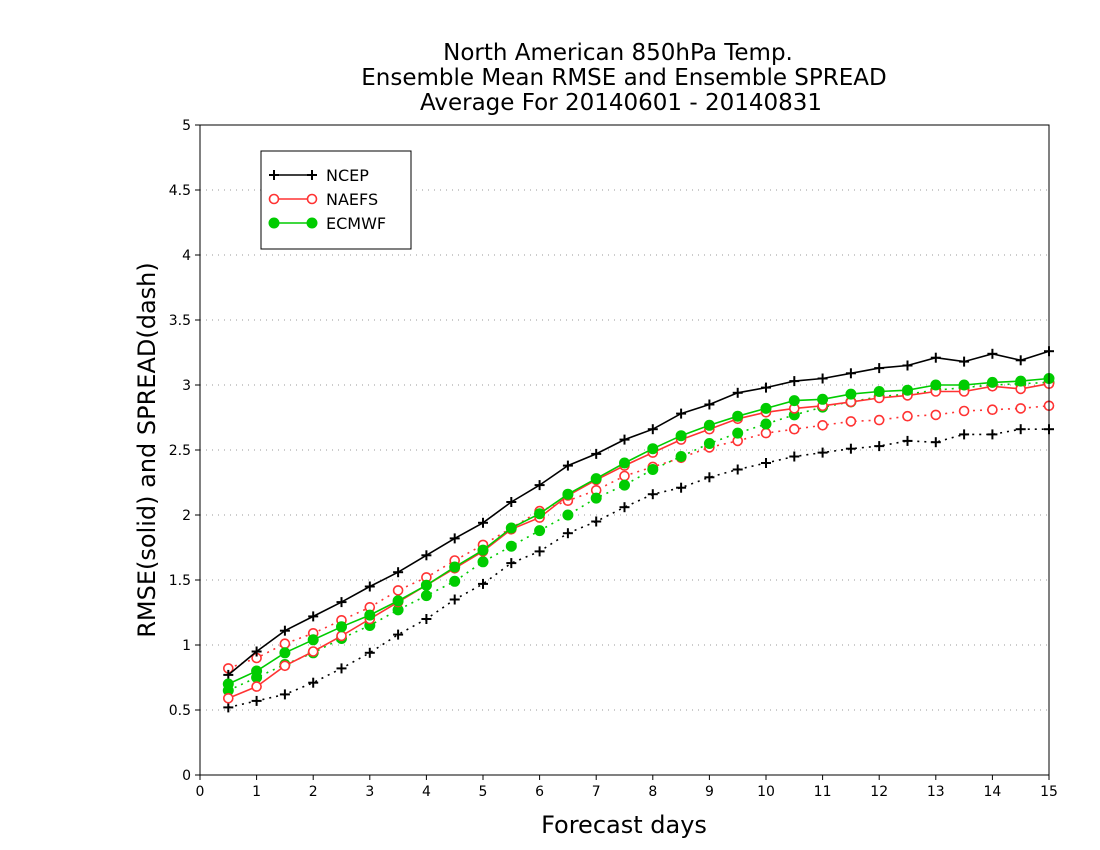  Describe the element at coordinates (618, 53) in the screenshot. I see `chart-title-line-1: North American 850hPa Temp.` at that location.